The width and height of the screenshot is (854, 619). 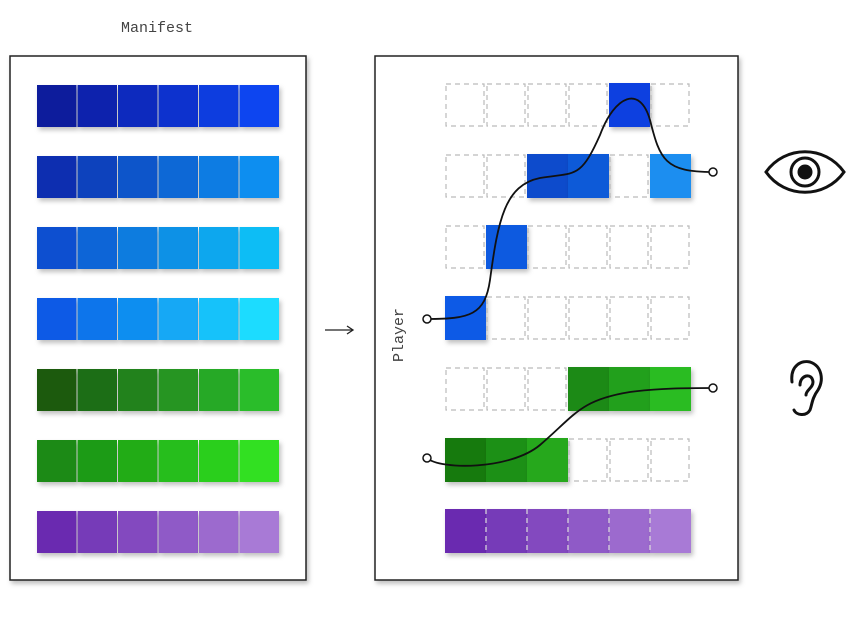 What do you see at coordinates (805, 172) in the screenshot?
I see `eye-icon` at bounding box center [805, 172].